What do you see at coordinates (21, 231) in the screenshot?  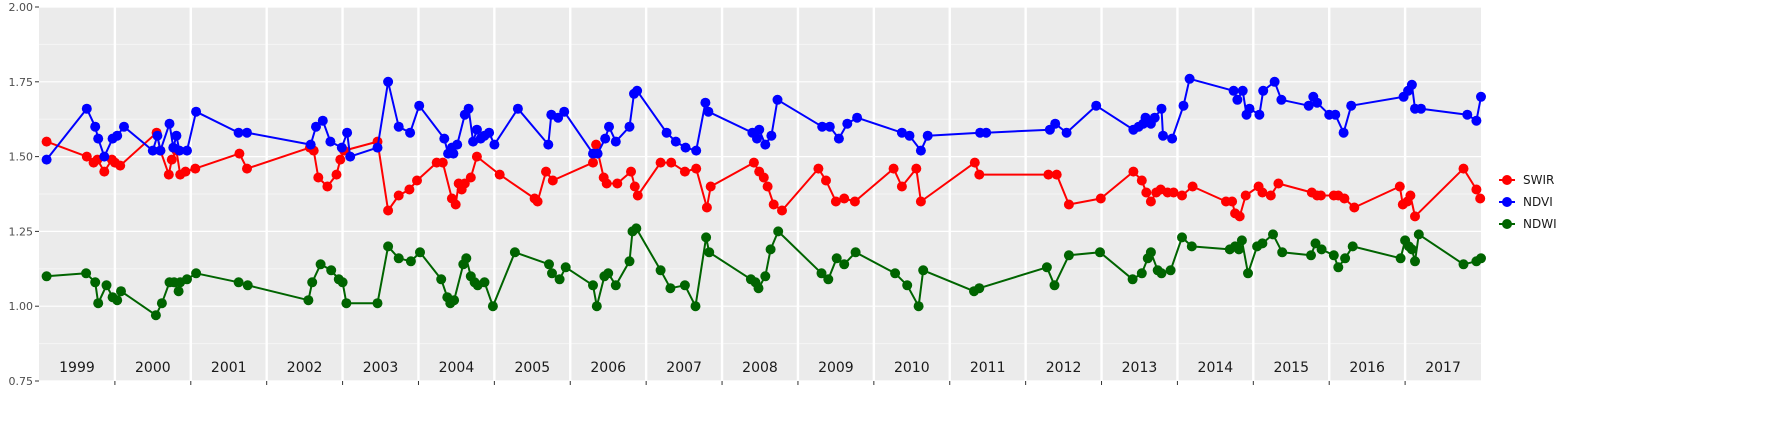 I see `y-tick-label: 1.25` at bounding box center [21, 231].